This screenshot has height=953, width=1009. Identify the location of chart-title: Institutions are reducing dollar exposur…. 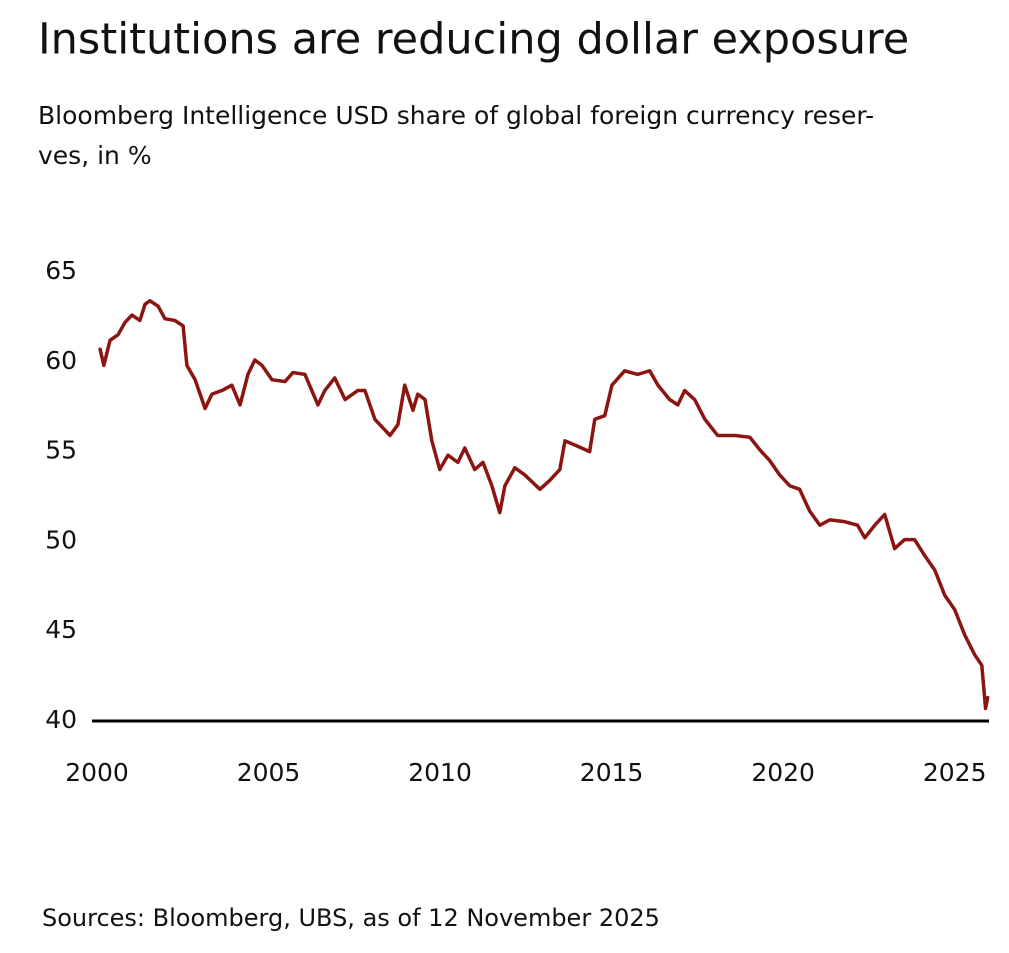
(473, 40).